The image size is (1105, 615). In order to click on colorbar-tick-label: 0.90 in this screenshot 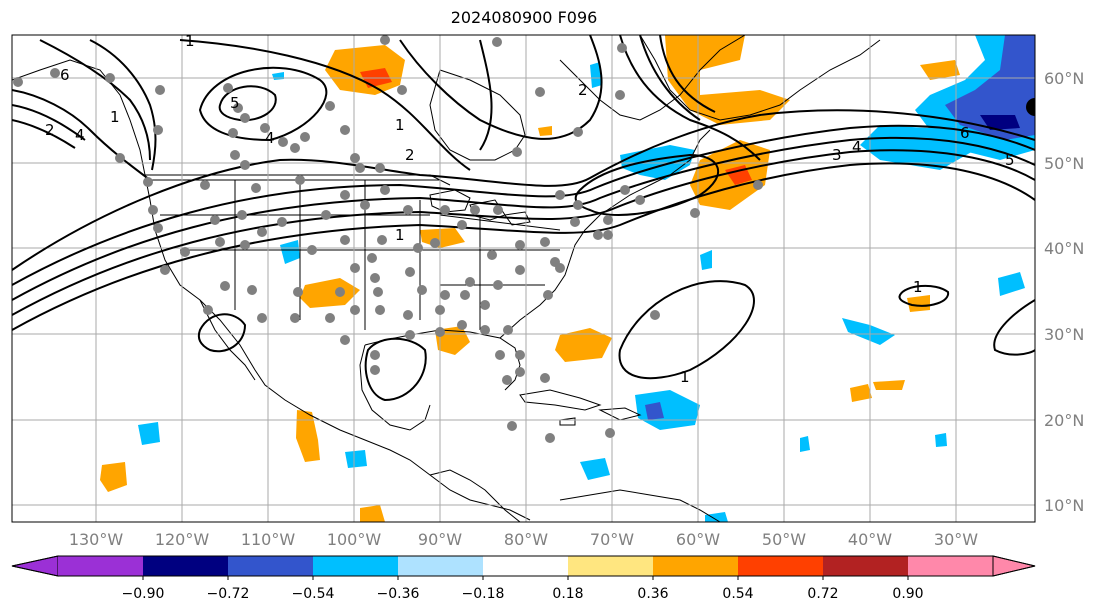, I will do `click(907, 594)`.